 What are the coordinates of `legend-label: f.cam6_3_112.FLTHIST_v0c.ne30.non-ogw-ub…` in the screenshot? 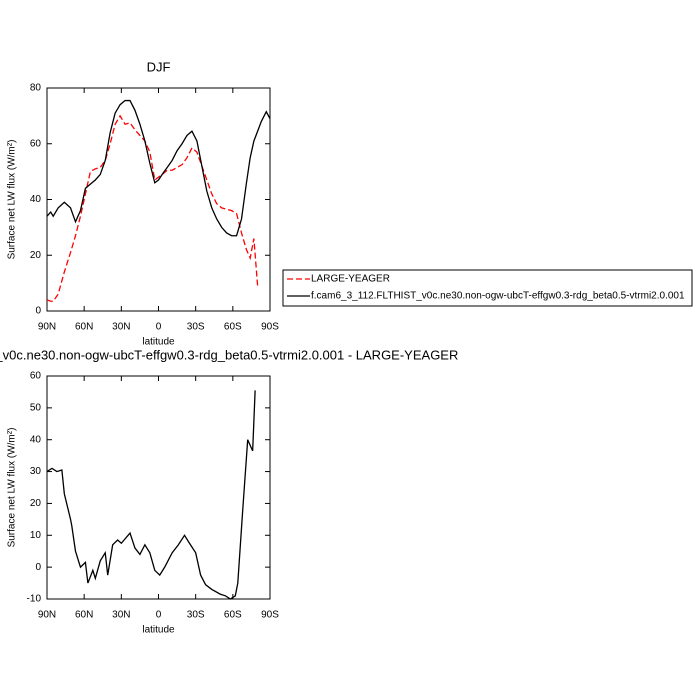 It's located at (498, 296).